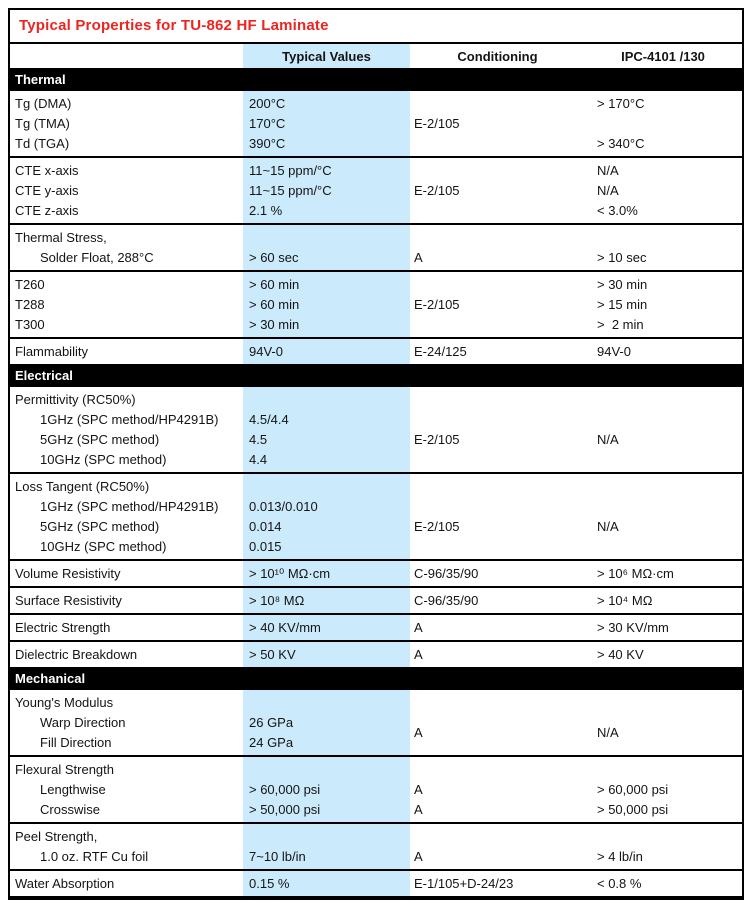 This screenshot has width=750, height=910. What do you see at coordinates (326, 601) in the screenshot?
I see `column-typical: > 10⁸ MΩ` at bounding box center [326, 601].